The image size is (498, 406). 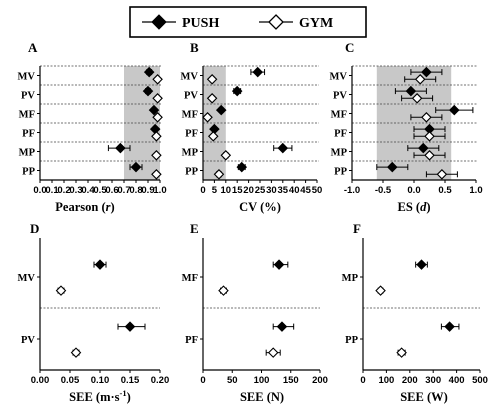 What do you see at coordinates (409, 207) in the screenshot?
I see `x-axis-label-main: ES (` at bounding box center [409, 207].